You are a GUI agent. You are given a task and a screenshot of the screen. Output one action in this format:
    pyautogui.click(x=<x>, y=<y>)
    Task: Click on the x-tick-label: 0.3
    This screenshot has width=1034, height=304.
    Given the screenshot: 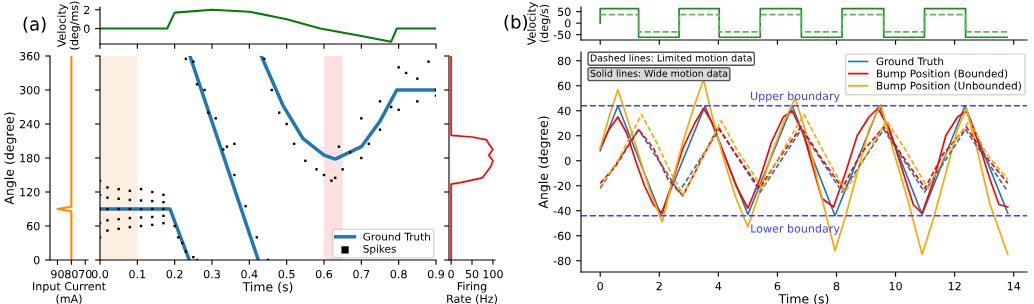 What is the action you would take?
    pyautogui.click(x=211, y=274)
    